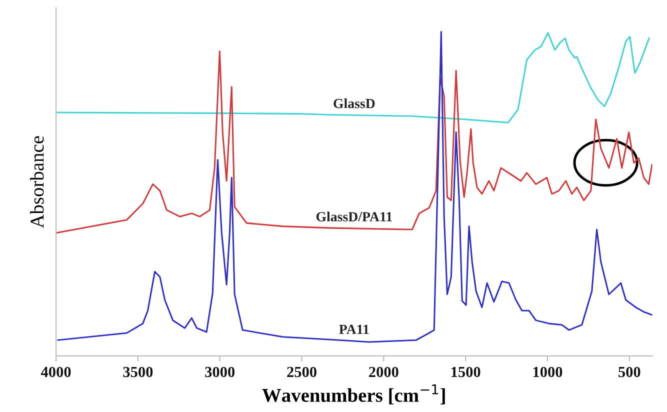 Image resolution: width=667 pixels, height=412 pixels. I want to click on x-tick-label: 2000, so click(383, 372).